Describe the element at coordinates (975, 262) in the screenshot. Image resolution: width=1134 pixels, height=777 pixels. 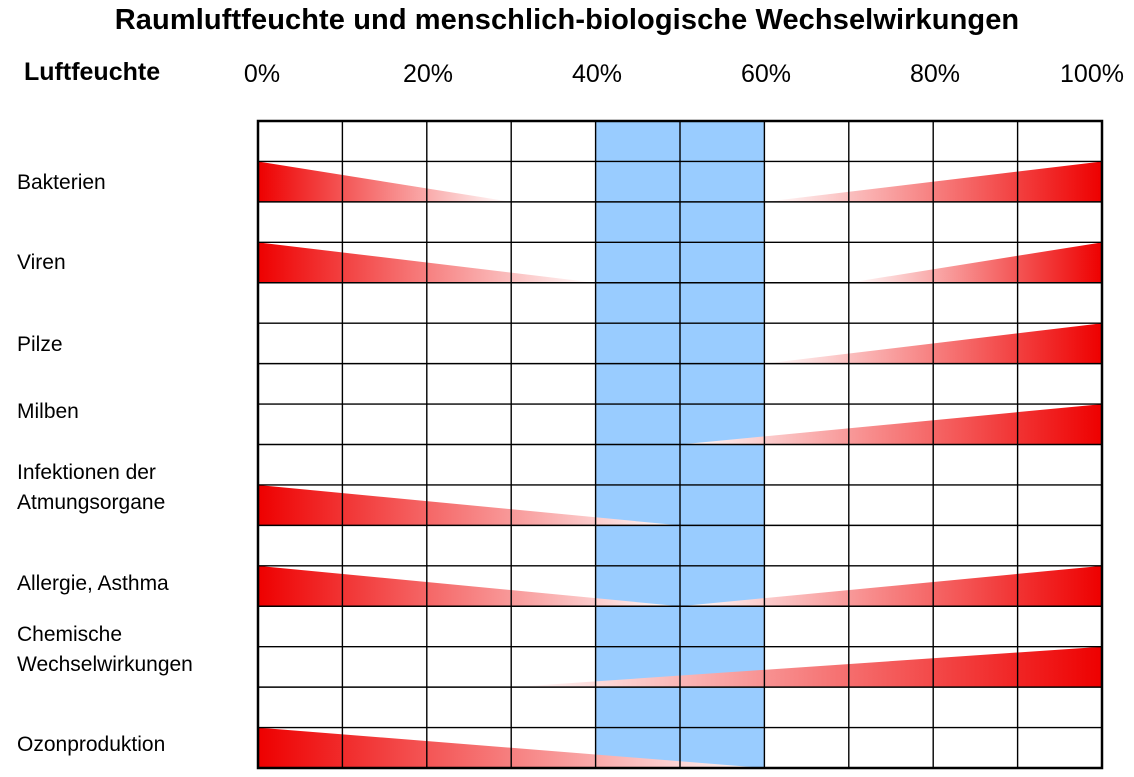
I see `wedge-high-viren` at that location.